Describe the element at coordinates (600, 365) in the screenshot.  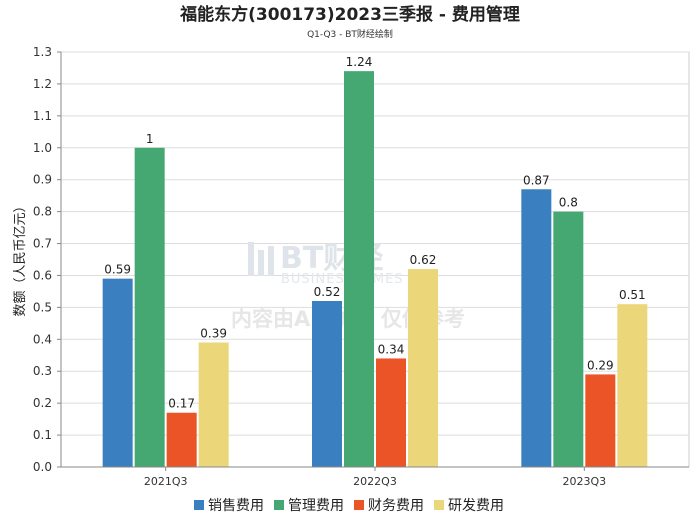
I see `data-label: 0.29` at that location.